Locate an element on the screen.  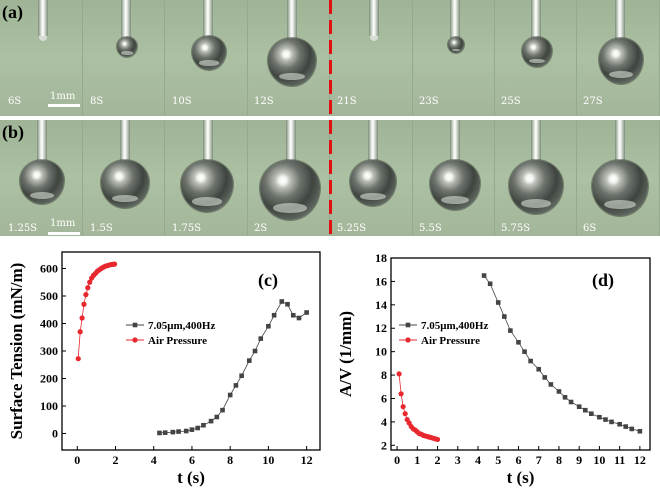
time-label: 1.75S is located at coordinates (187, 228).